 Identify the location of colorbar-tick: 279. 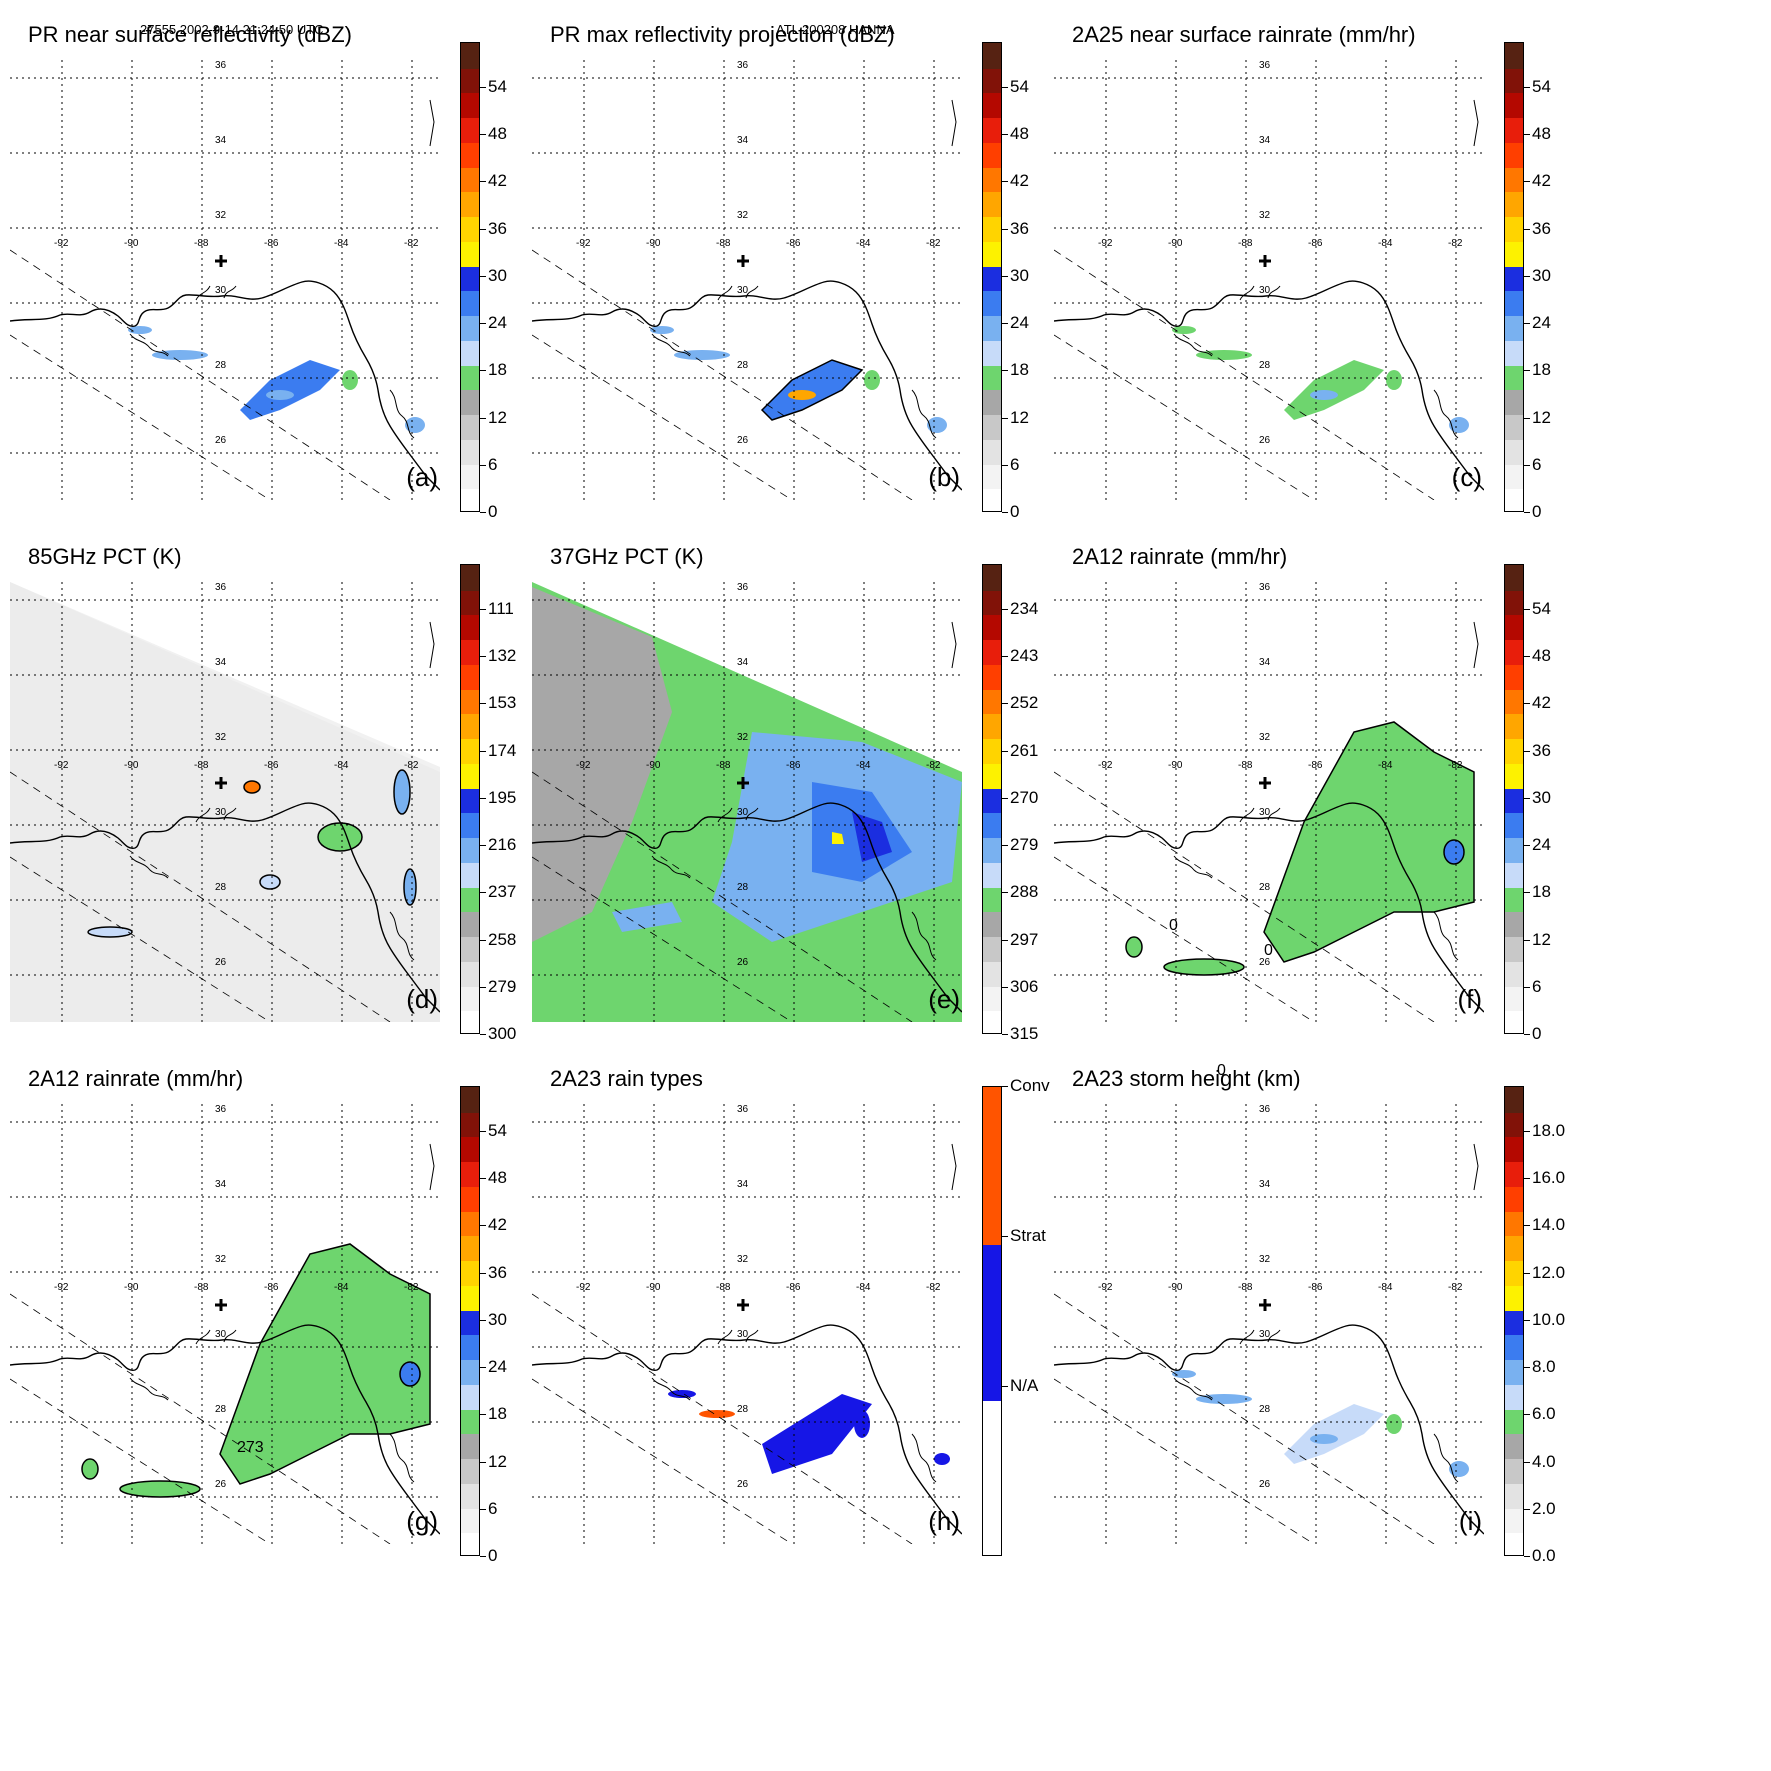
(498, 986).